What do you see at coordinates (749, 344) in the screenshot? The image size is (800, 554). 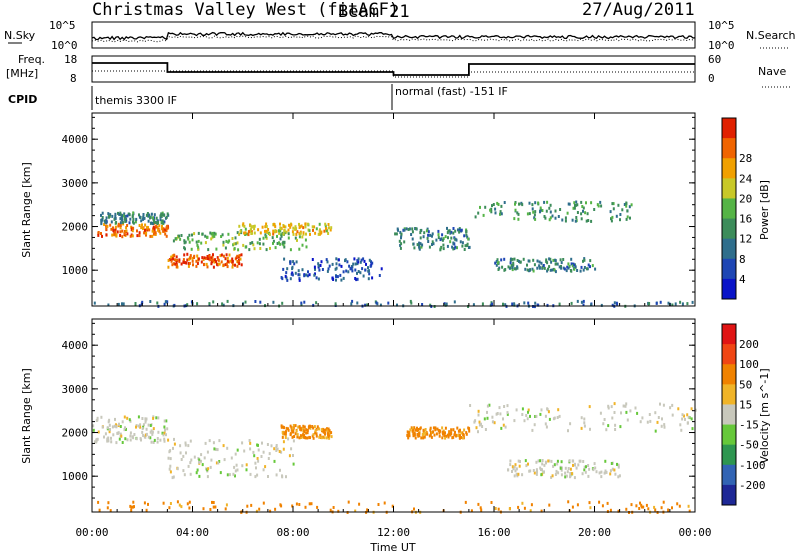 I see `velocity-colorbar-tick: 200` at bounding box center [749, 344].